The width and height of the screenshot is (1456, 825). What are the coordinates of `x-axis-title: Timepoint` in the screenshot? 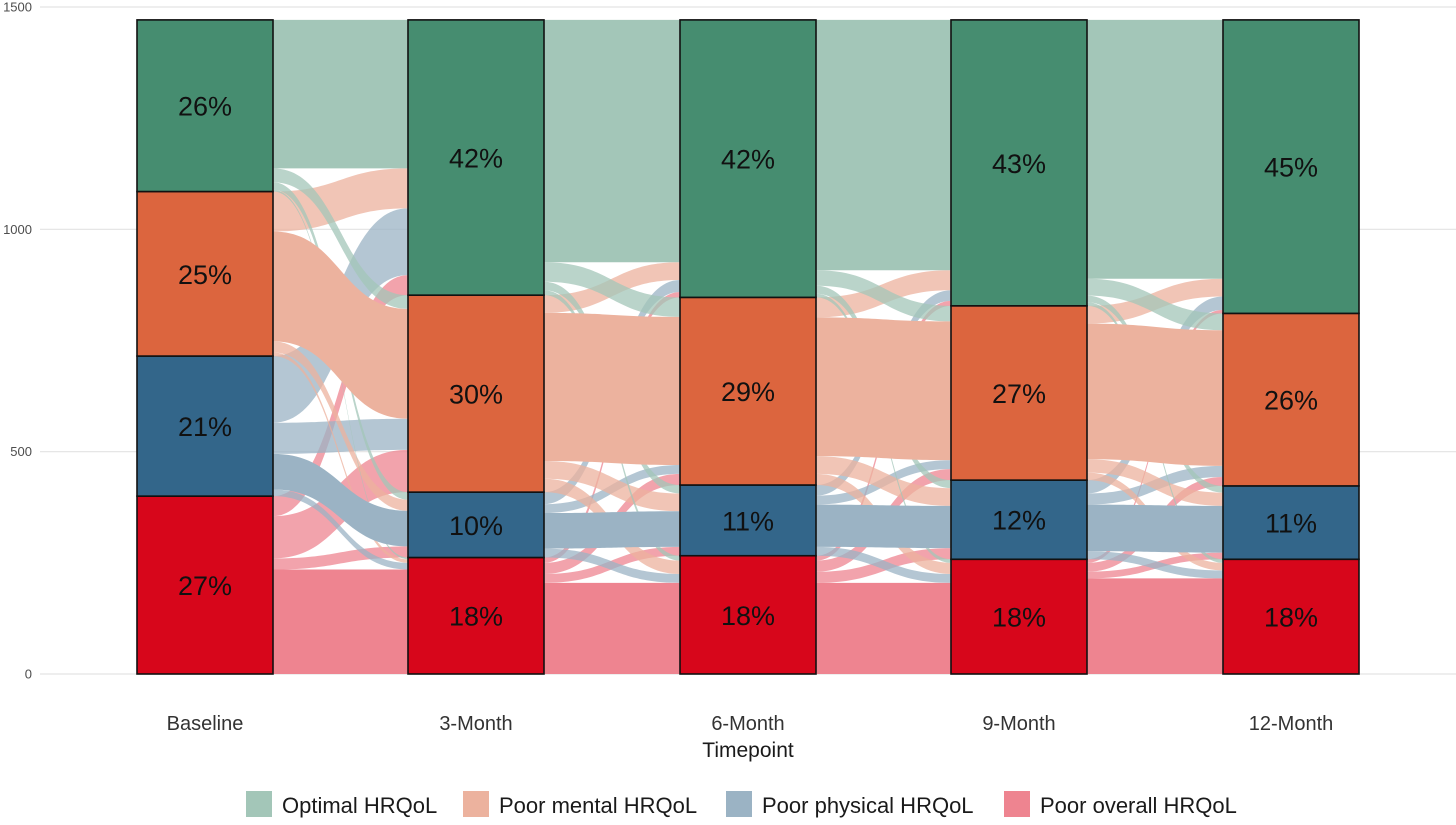 It's located at (748, 750).